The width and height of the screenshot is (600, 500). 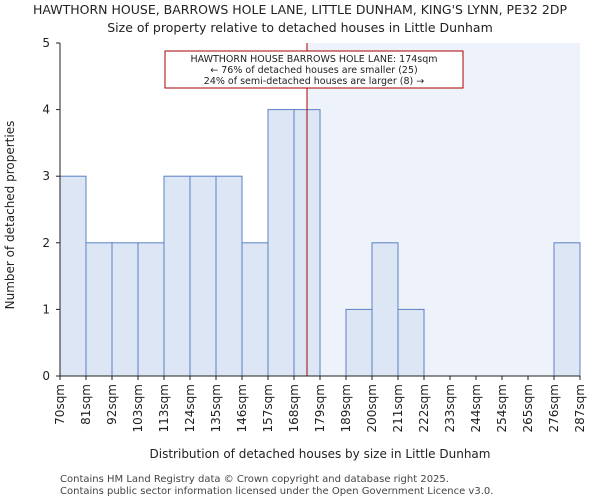 What do you see at coordinates (46, 176) in the screenshot?
I see `y-tick-label: 3` at bounding box center [46, 176].